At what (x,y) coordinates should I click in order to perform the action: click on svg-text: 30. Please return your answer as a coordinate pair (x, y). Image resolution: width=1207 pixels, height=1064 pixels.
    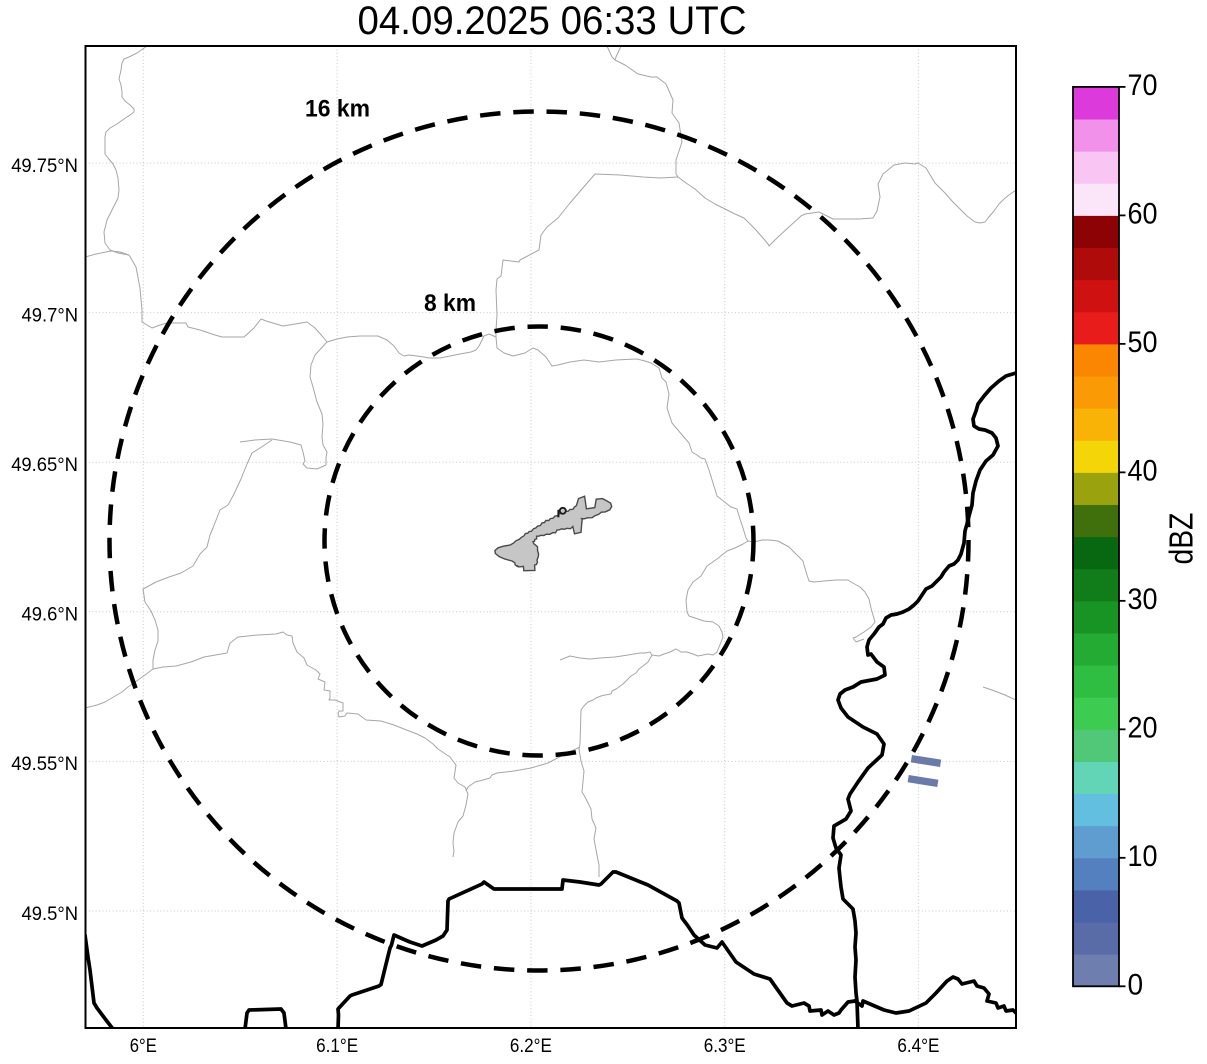
    Looking at the image, I should click on (1143, 599).